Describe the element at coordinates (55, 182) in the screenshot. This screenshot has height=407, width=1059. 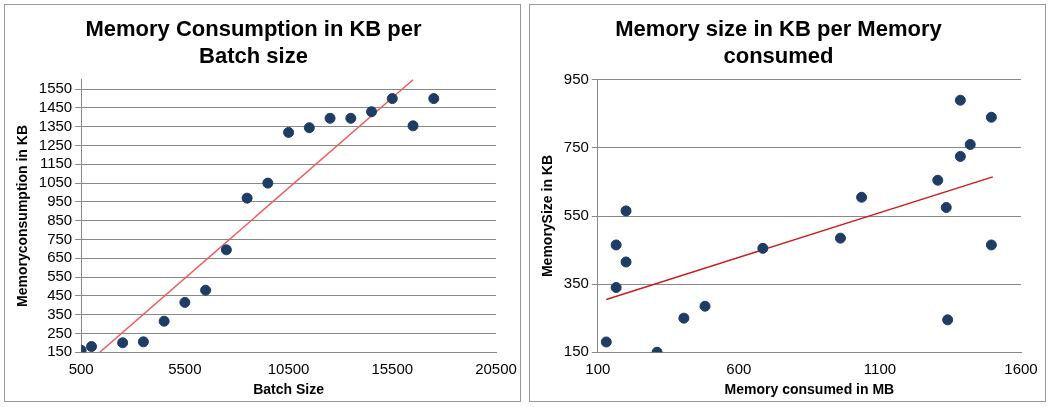
I see `y-tick-label: 1050` at that location.